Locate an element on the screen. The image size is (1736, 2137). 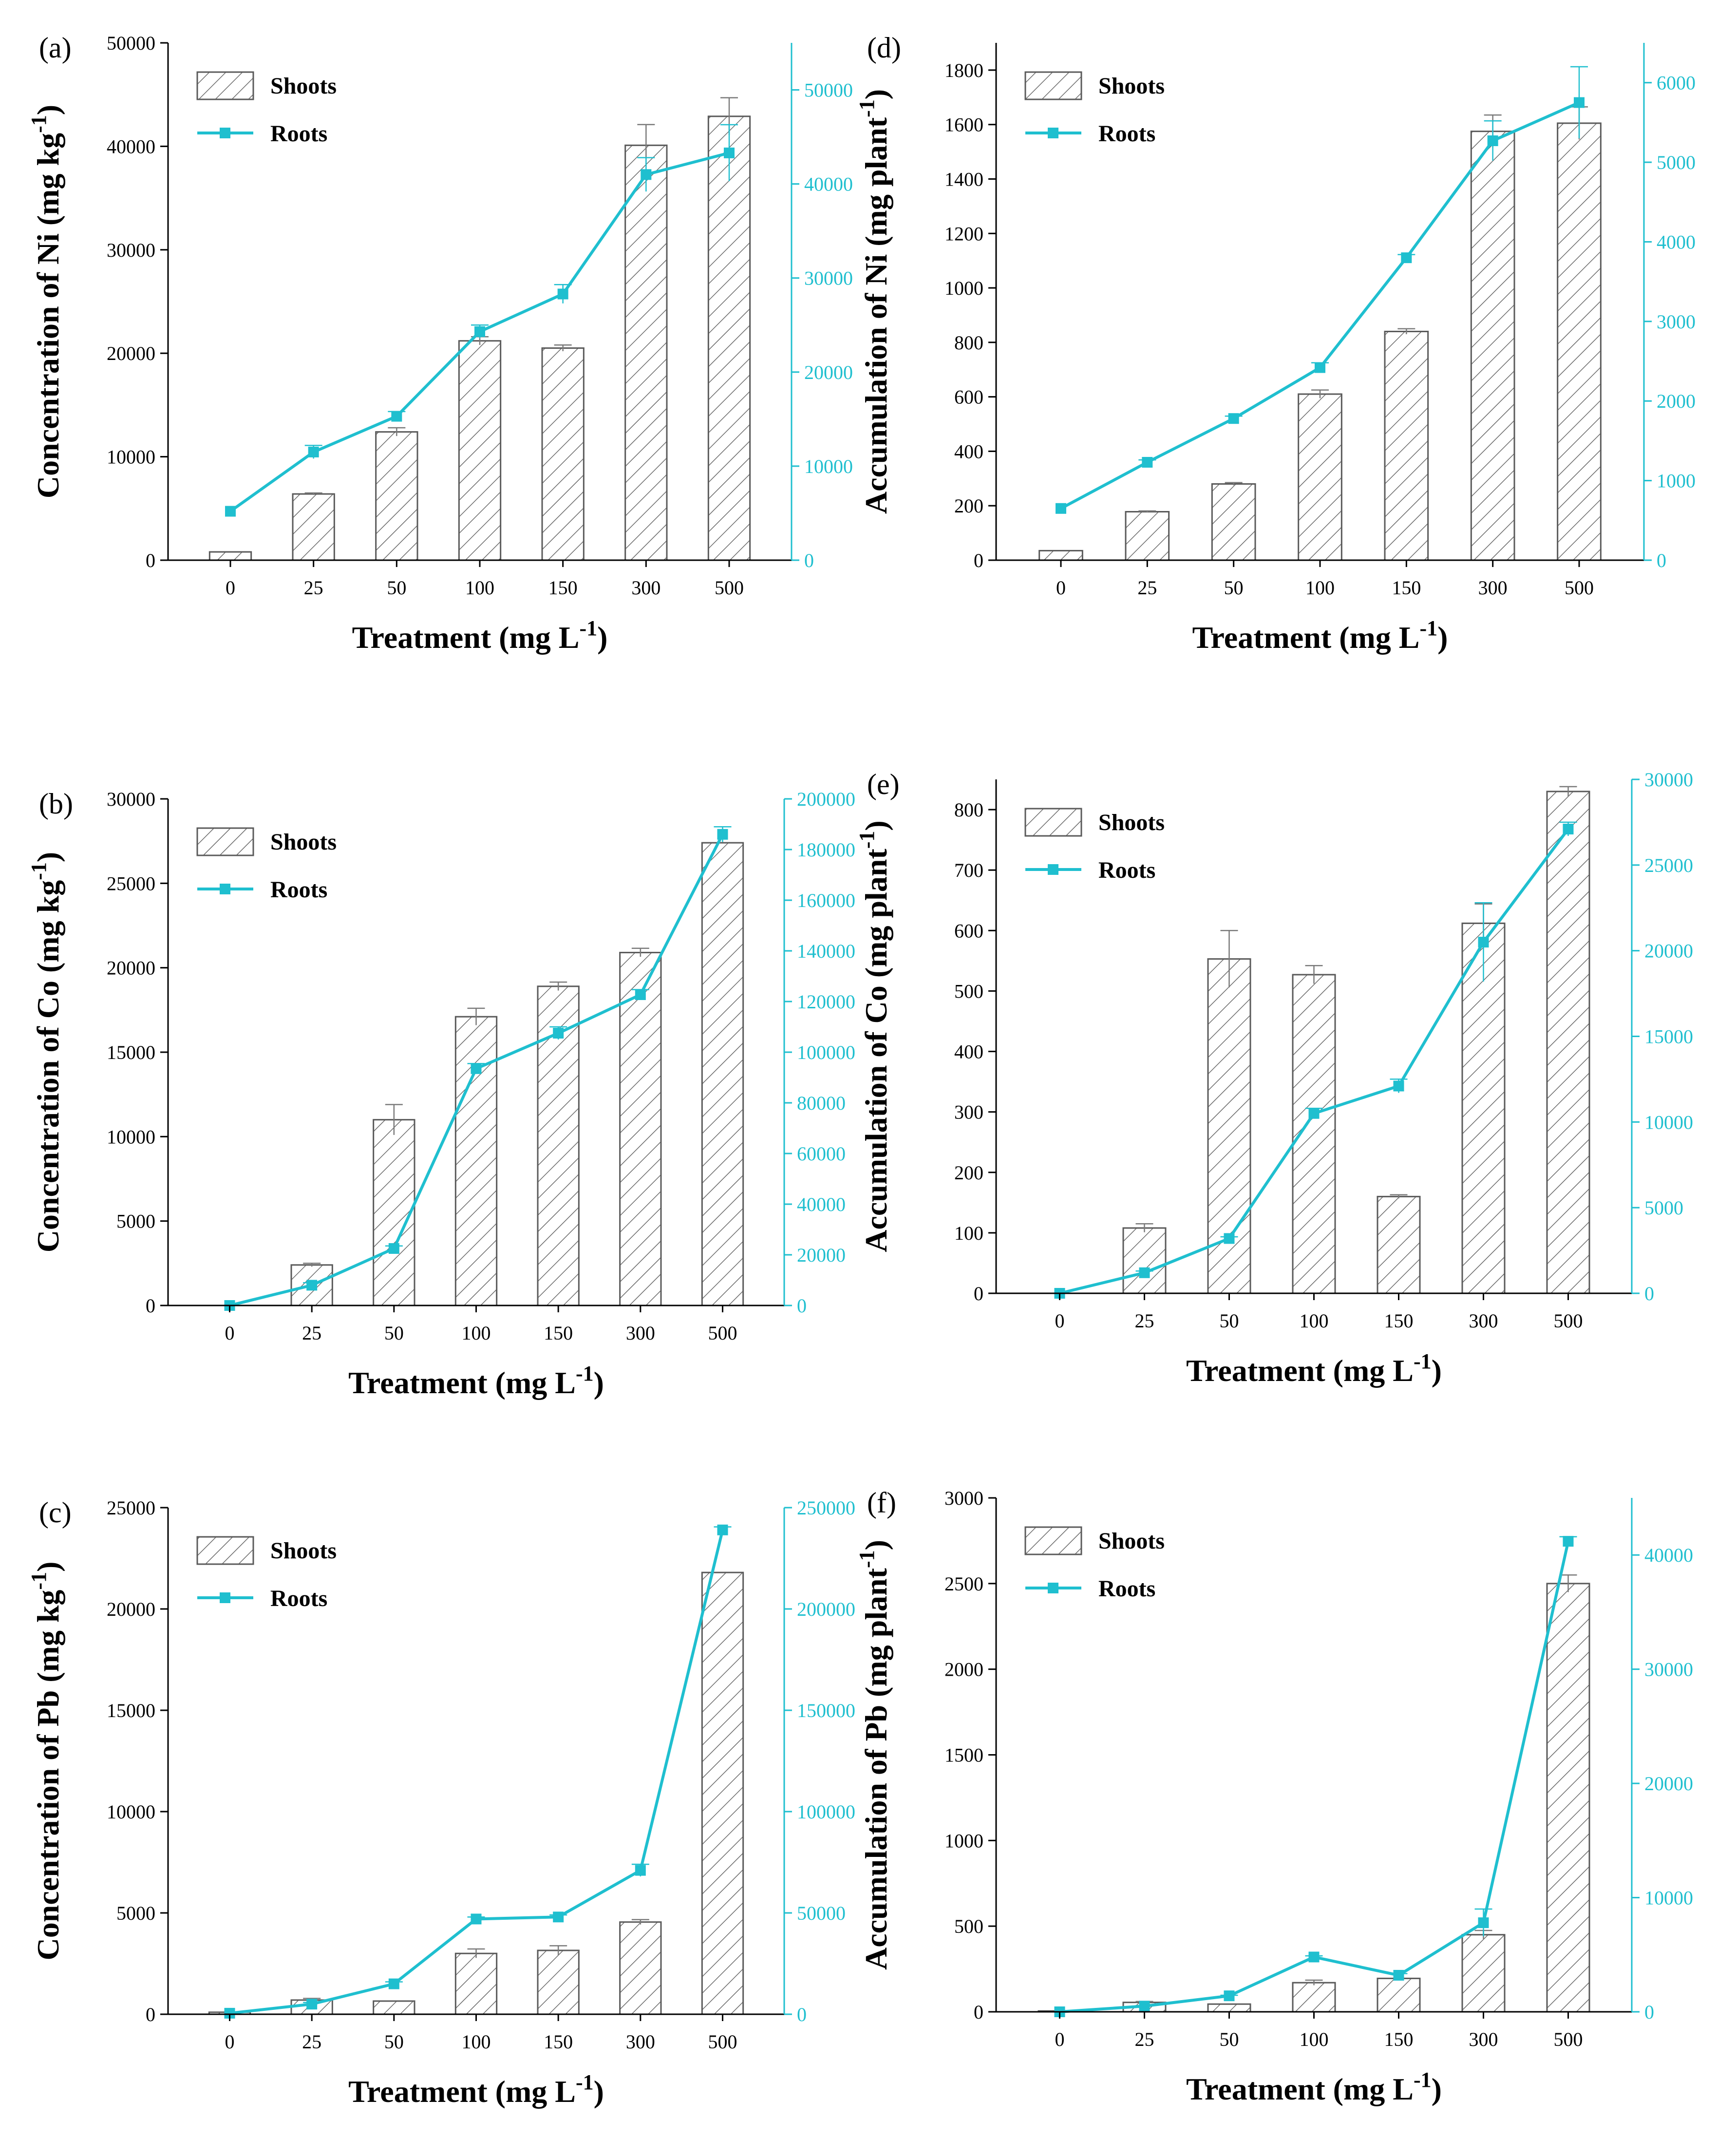
yaxis-title-f: Accumulation of Pb (mg plant-1) is located at coordinates (874, 1755).